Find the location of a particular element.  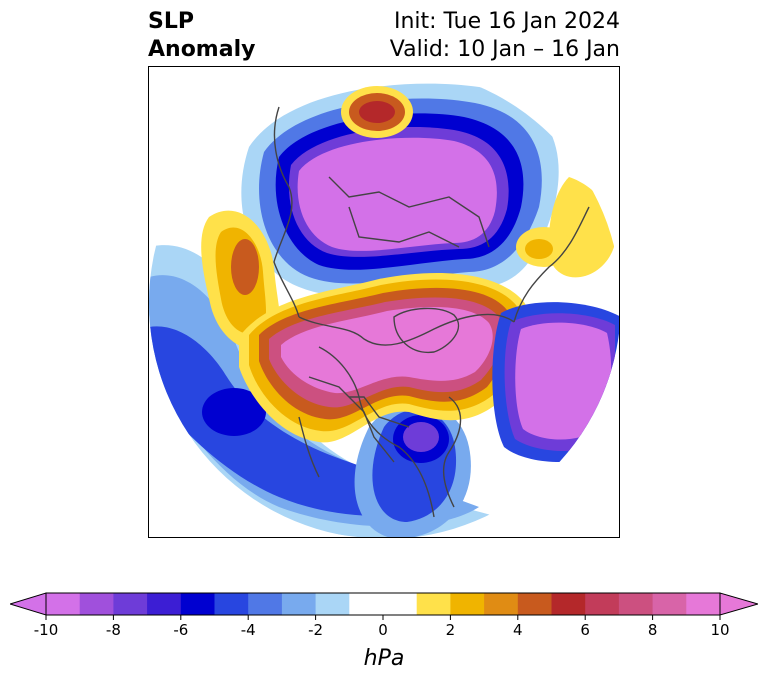

positive-anomaly-arctic is located at coordinates (385, 357).